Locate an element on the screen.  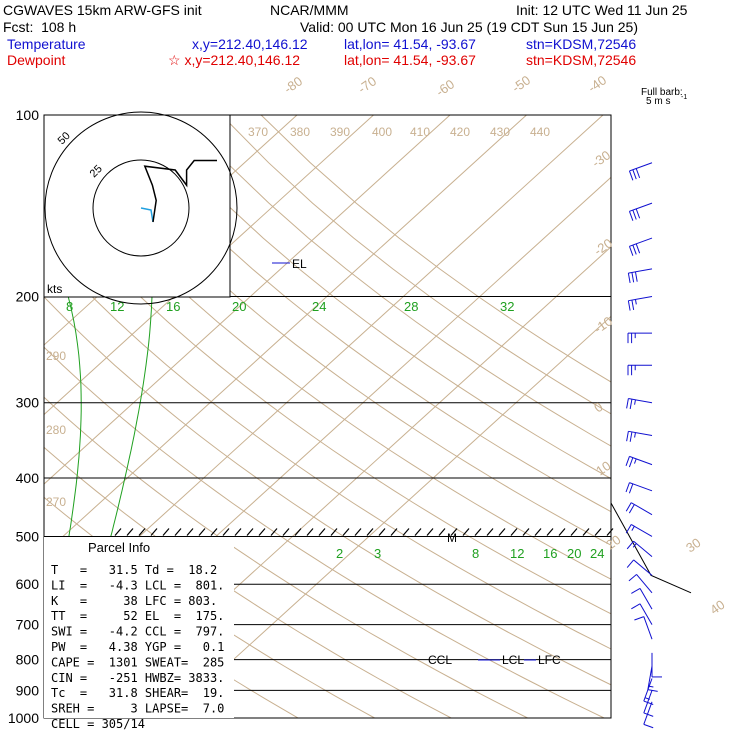
theta-tick-label: 290 is located at coordinates (56, 356).